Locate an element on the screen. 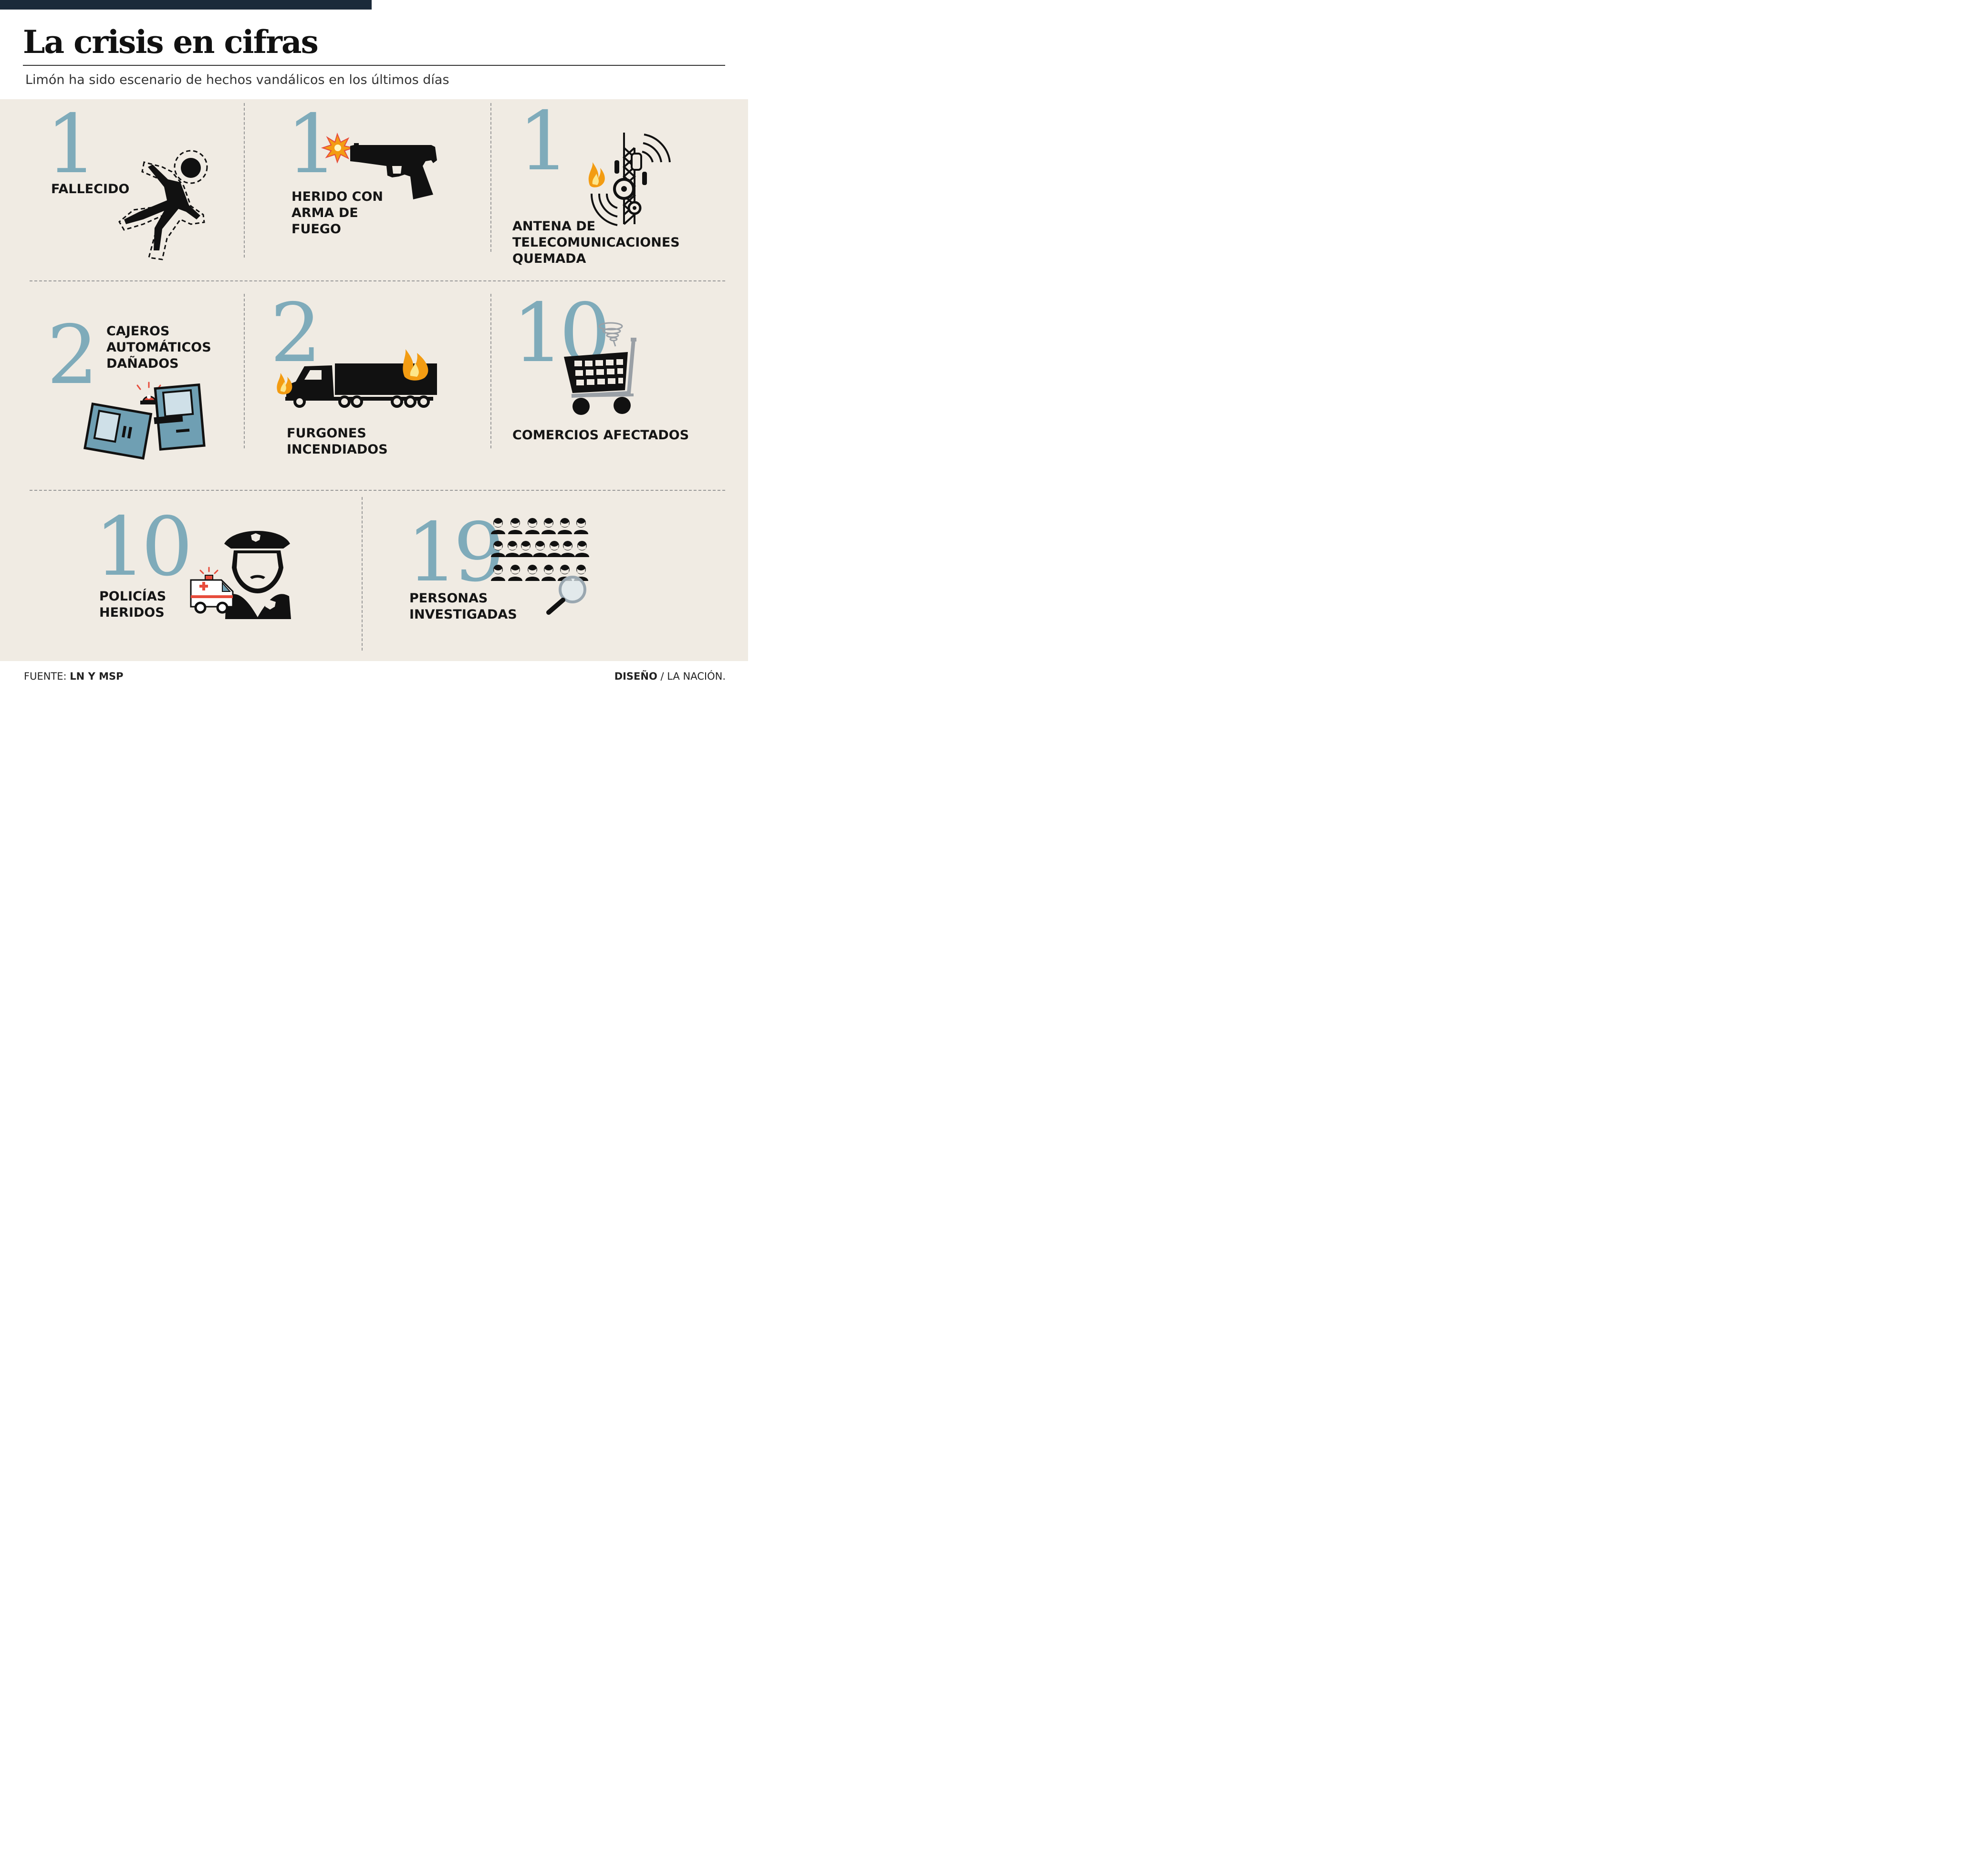  stat-label: FURGONES INCENDIADOS is located at coordinates (337, 441).